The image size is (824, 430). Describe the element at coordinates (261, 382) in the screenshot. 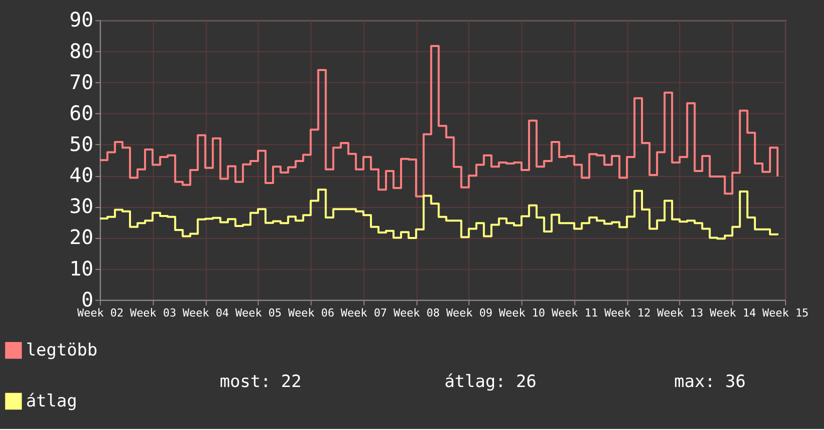

I see `text: most: 22` at that location.